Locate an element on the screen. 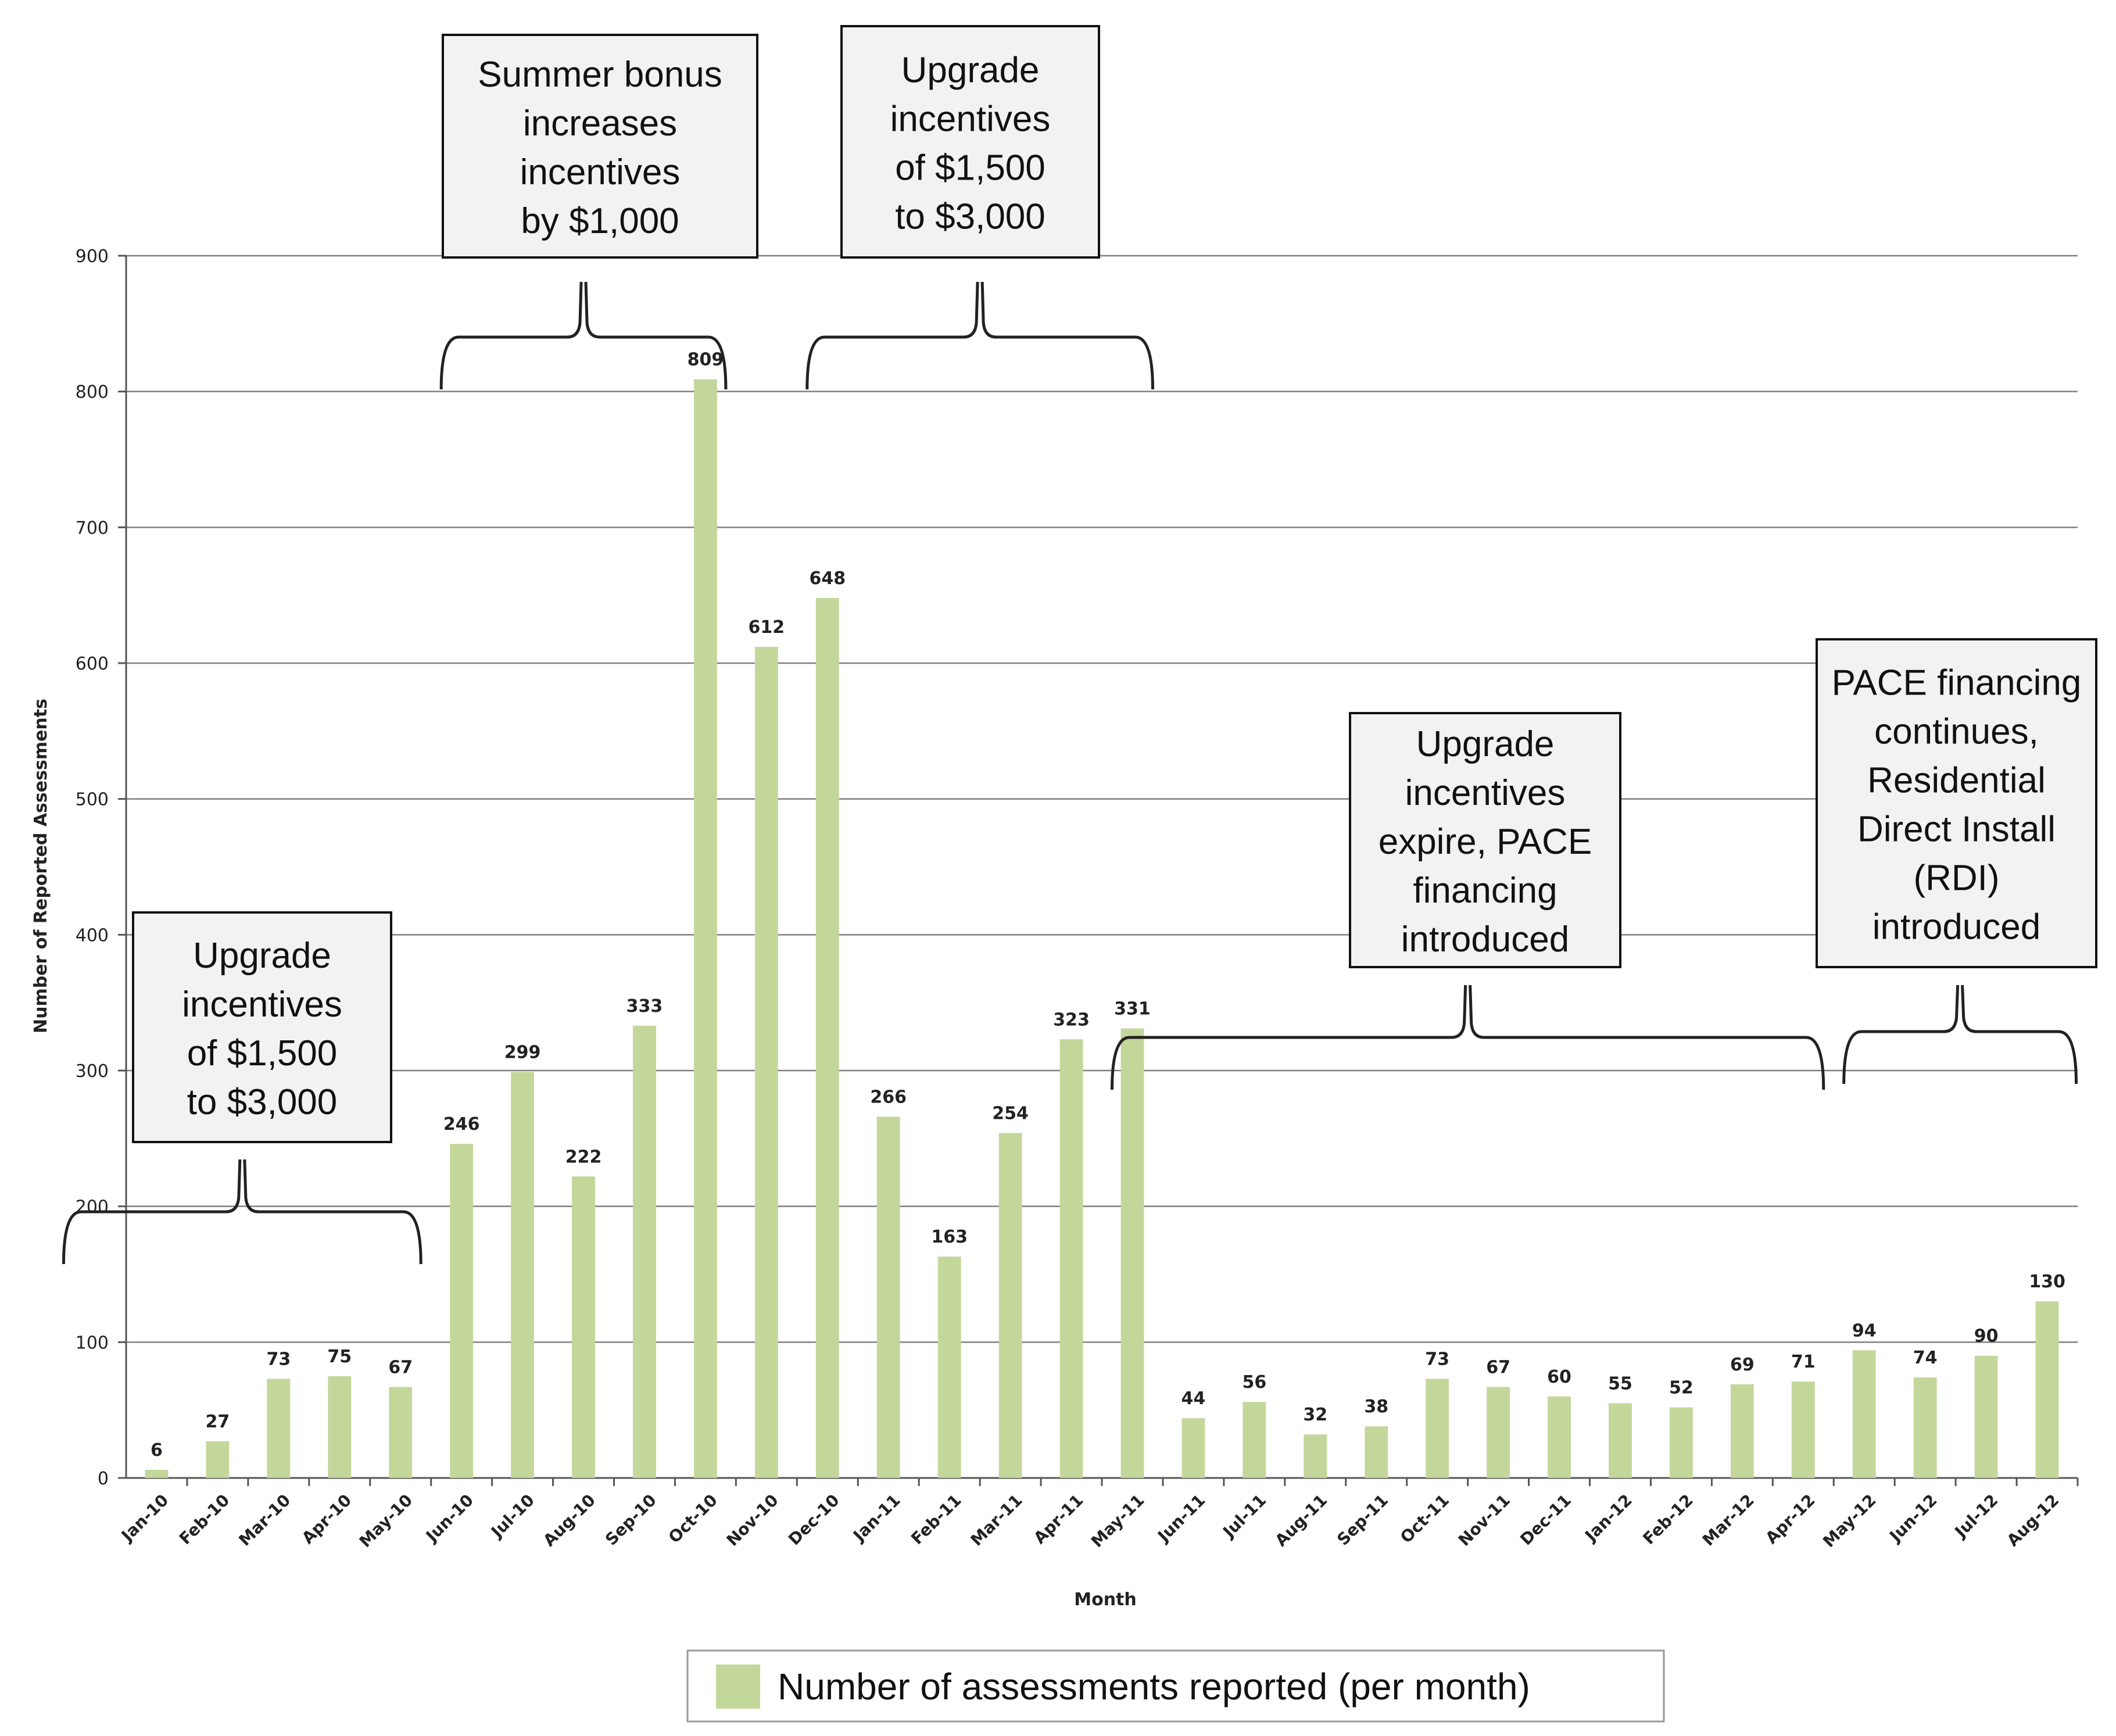  x-tick-label-Mar-12: Mar-12 is located at coordinates (1728, 1520).